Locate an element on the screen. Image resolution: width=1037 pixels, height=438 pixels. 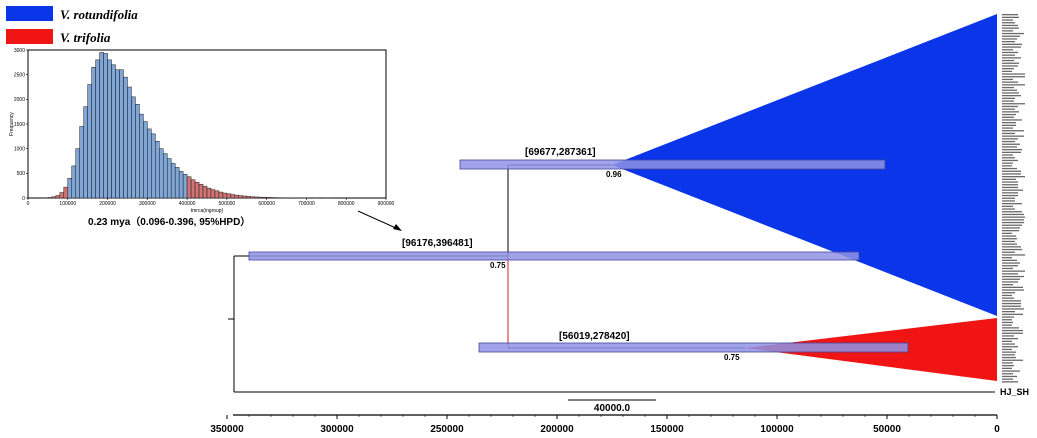
legend: V. rotundifolia V. trifolia is located at coordinates (72, 25).